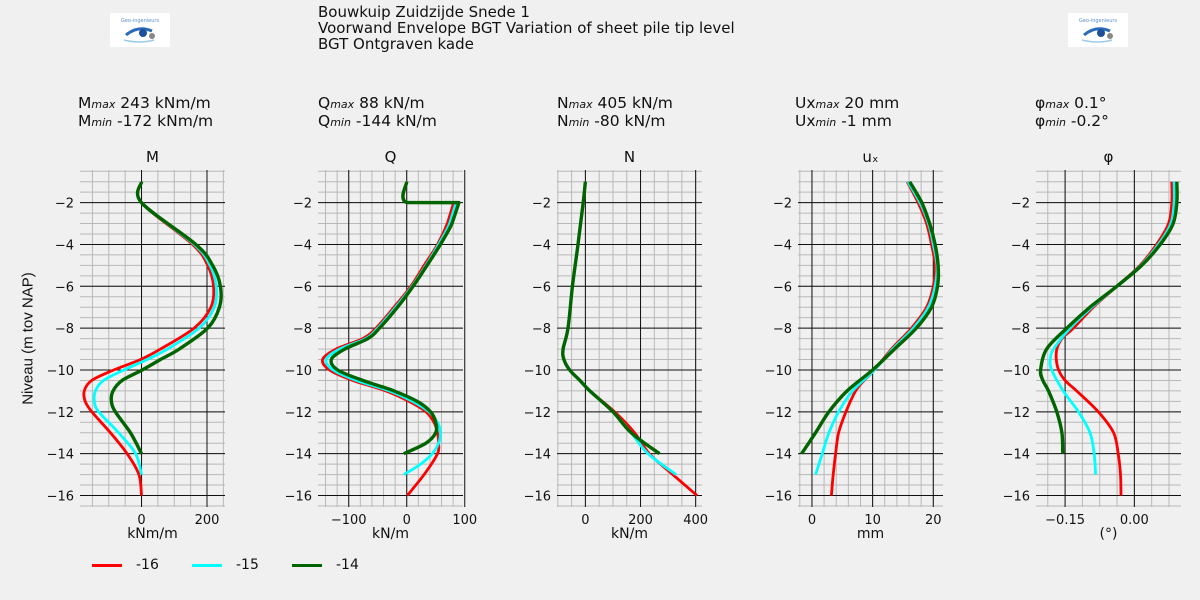  Describe the element at coordinates (1114, 338) in the screenshot. I see `series-line-minus16` at that location.